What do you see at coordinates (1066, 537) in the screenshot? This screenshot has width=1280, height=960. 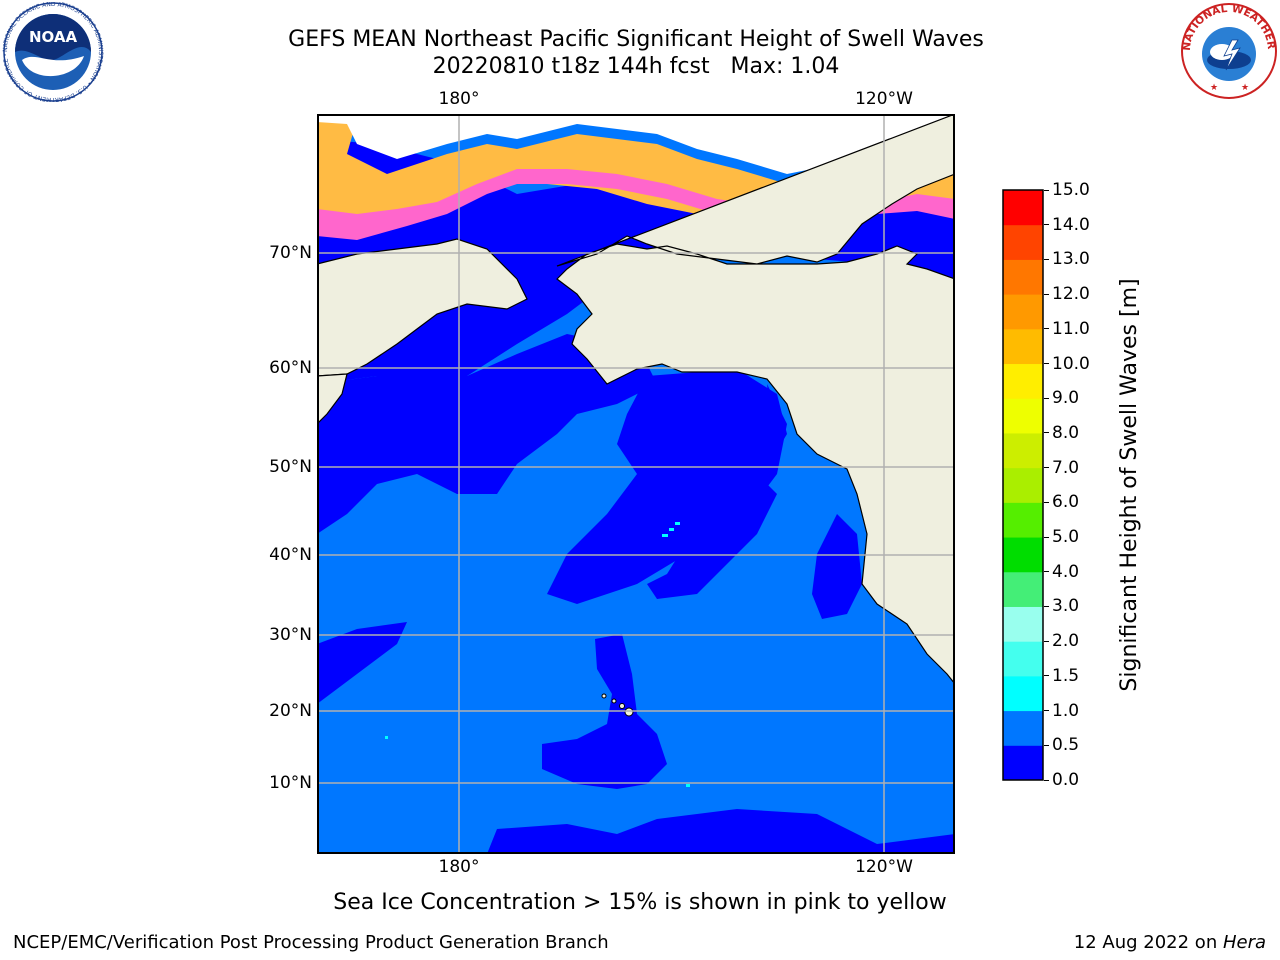 I see `colorbar-tick-label: 5.0` at bounding box center [1066, 537].